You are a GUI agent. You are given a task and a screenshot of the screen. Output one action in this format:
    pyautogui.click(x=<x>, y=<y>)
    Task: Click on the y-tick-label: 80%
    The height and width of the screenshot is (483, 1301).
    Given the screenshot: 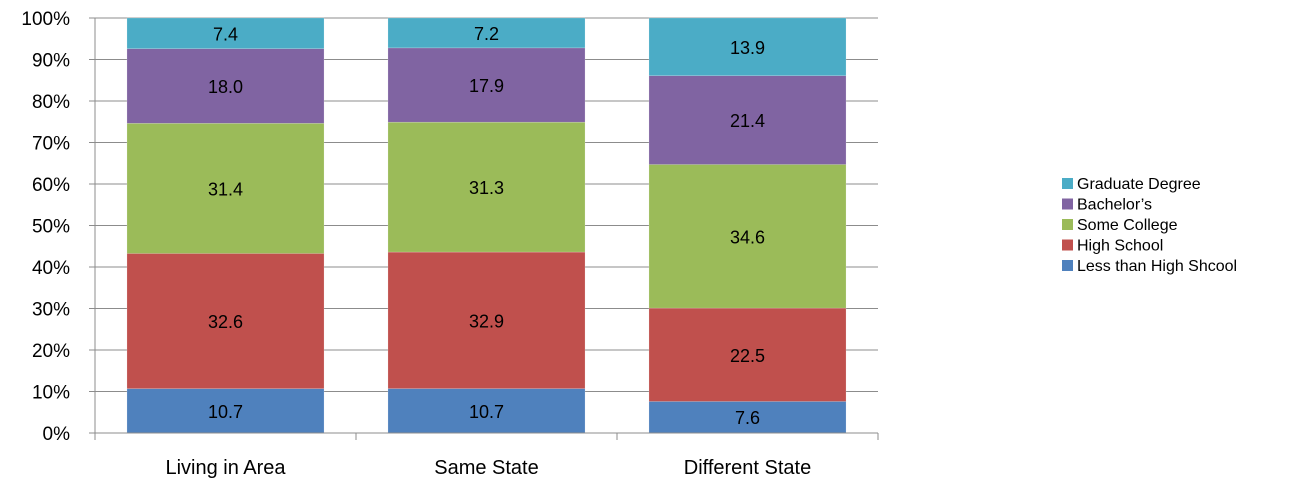 What is the action you would take?
    pyautogui.click(x=51, y=102)
    